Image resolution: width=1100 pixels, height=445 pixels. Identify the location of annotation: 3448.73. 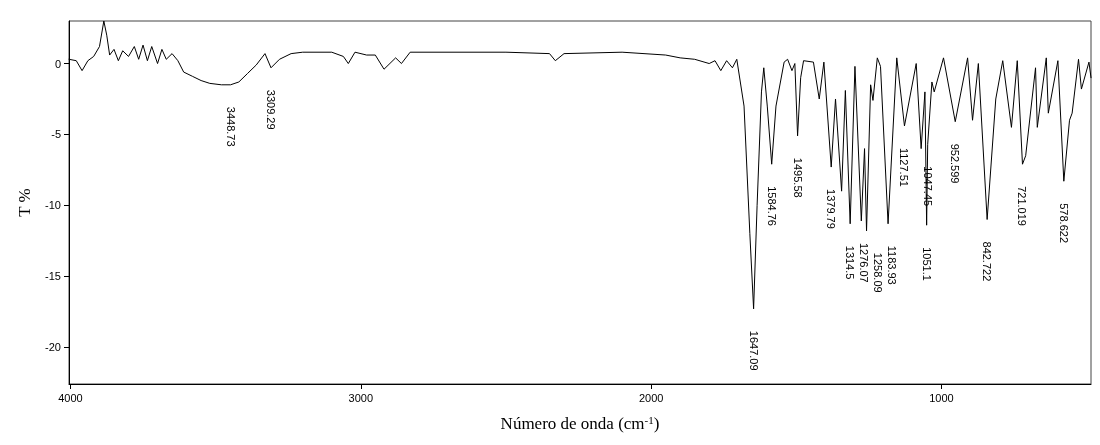
(230, 126).